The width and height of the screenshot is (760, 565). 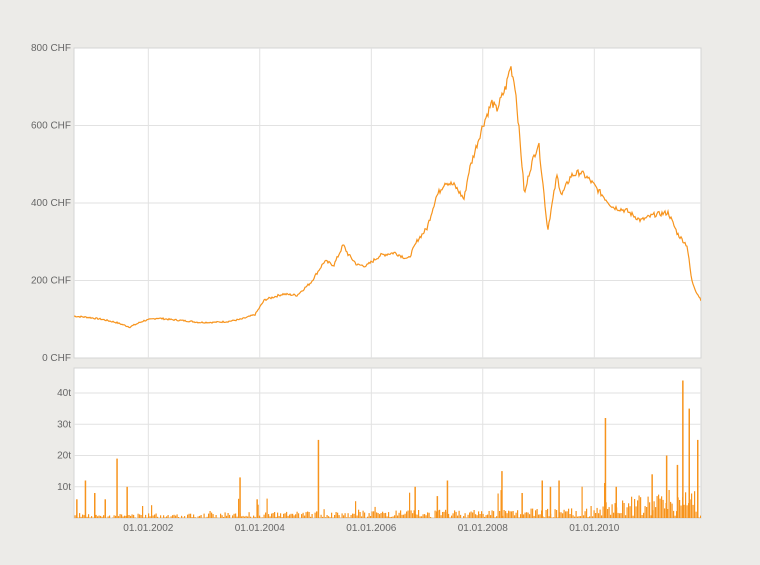 I want to click on volume-y-tick-label: 40t, so click(x=64, y=393).